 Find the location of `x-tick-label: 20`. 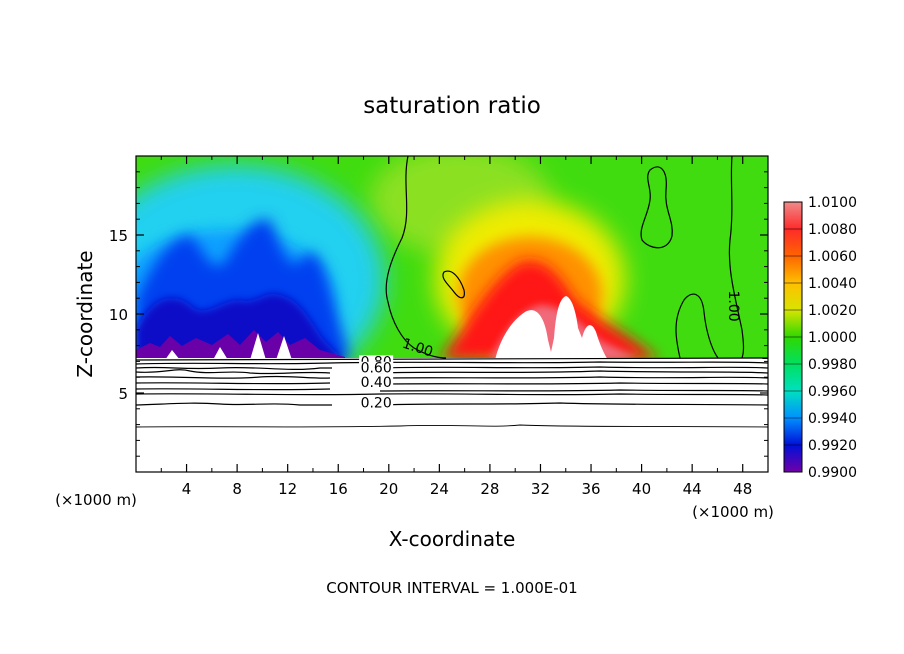

x-tick-label: 20 is located at coordinates (388, 489).